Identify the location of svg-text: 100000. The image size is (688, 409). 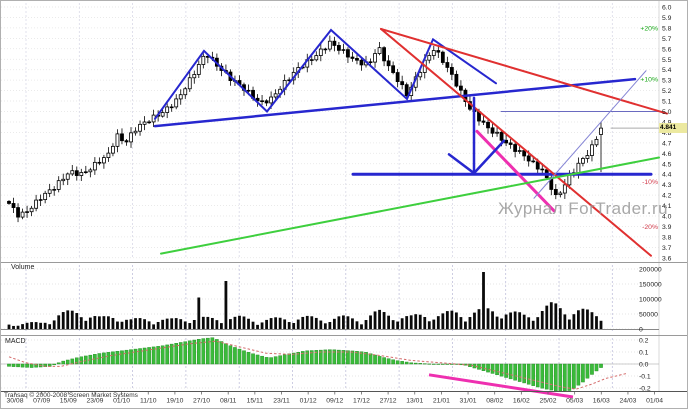
(650, 300).